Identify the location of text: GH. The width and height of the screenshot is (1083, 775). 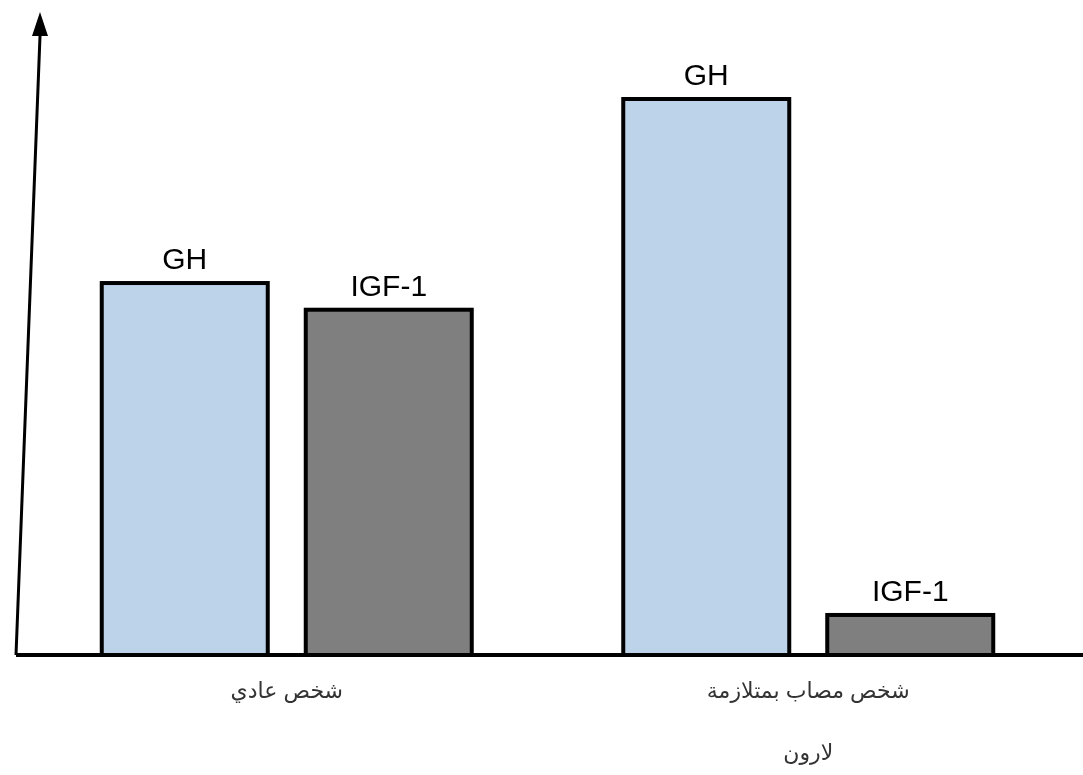
(706, 74).